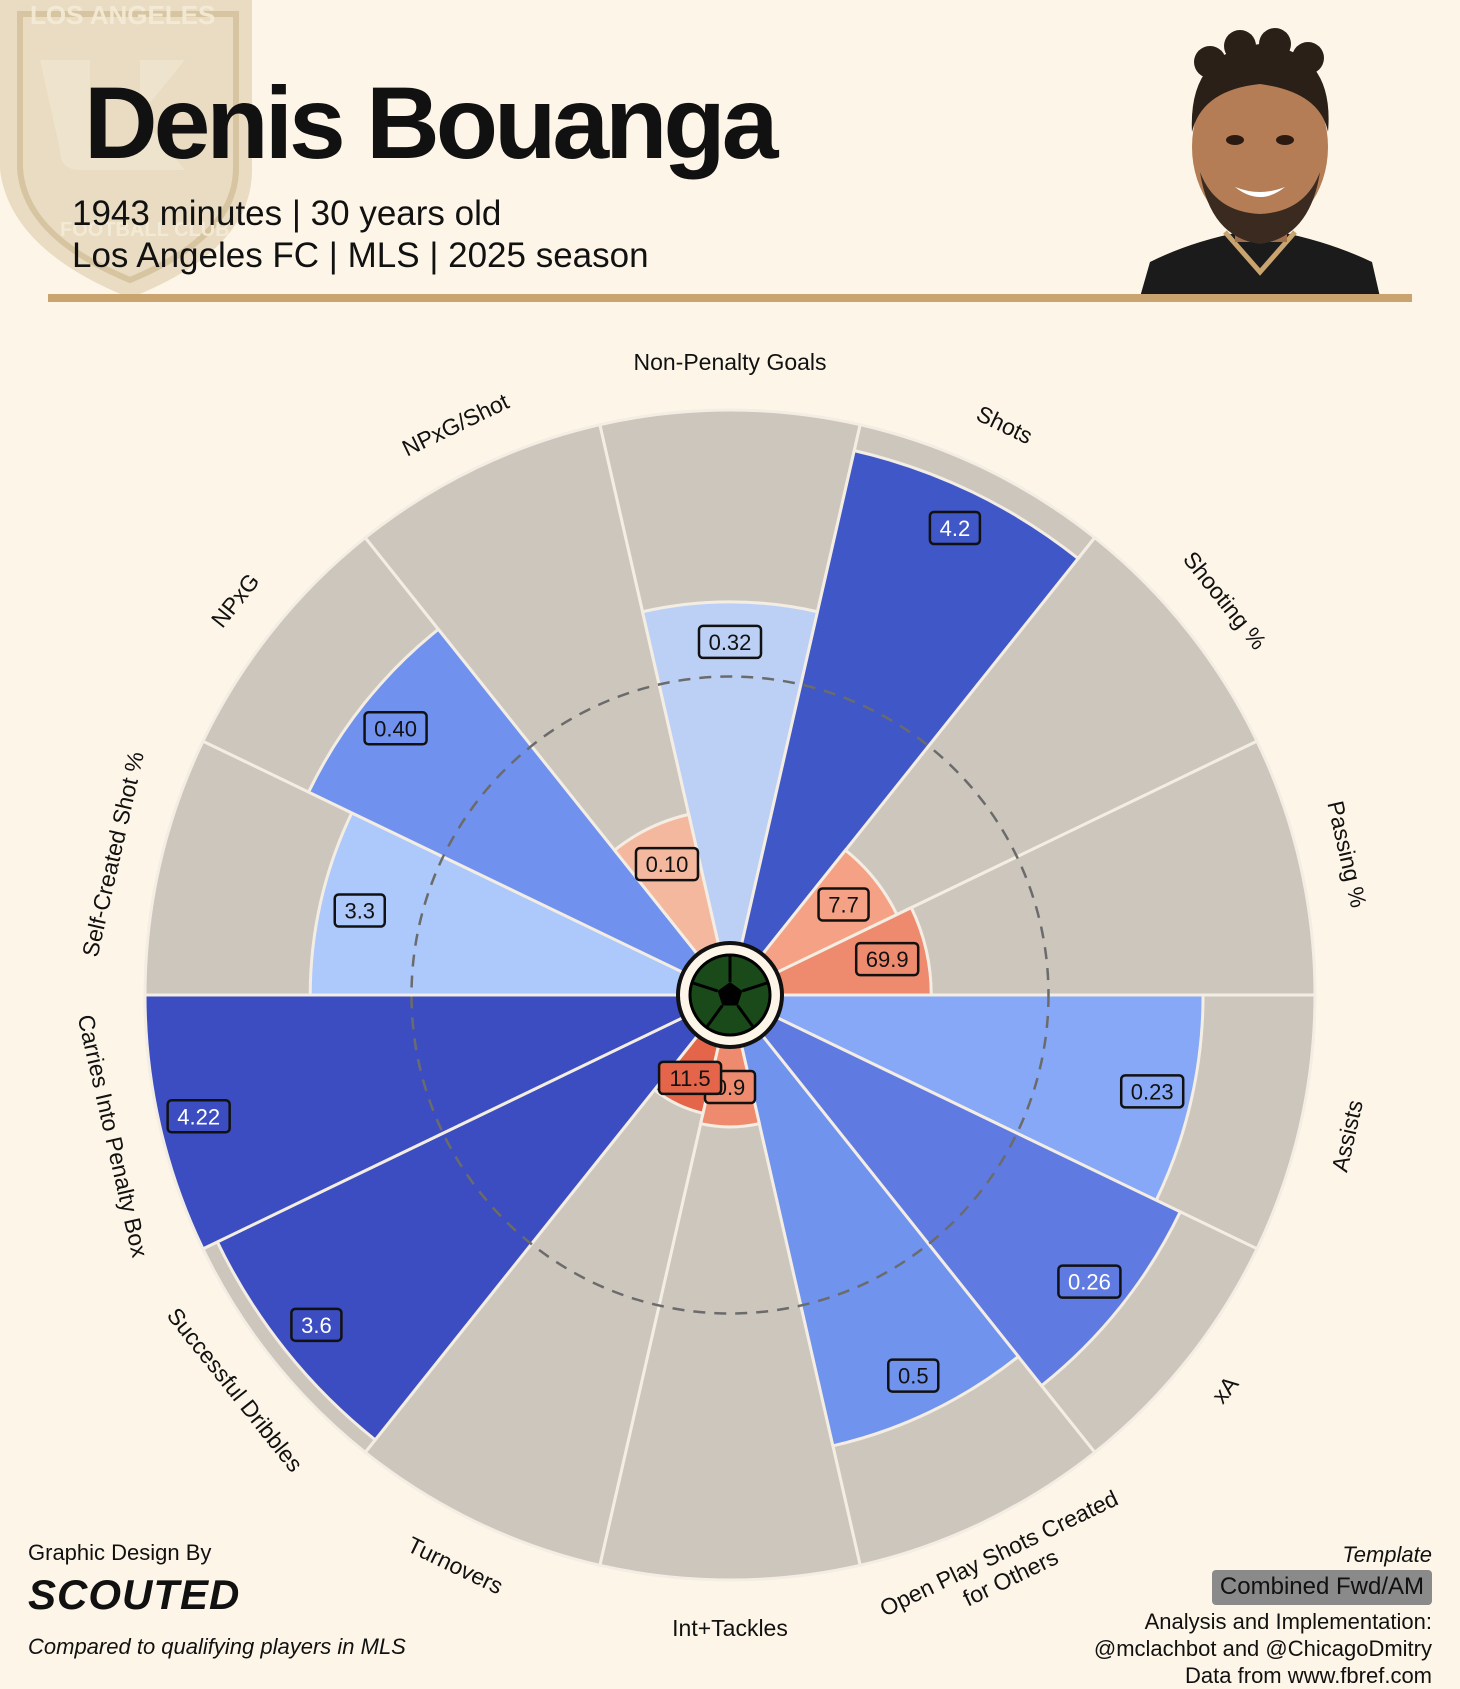  I want to click on value-label-npxg-shot: 0.10, so click(667, 864).